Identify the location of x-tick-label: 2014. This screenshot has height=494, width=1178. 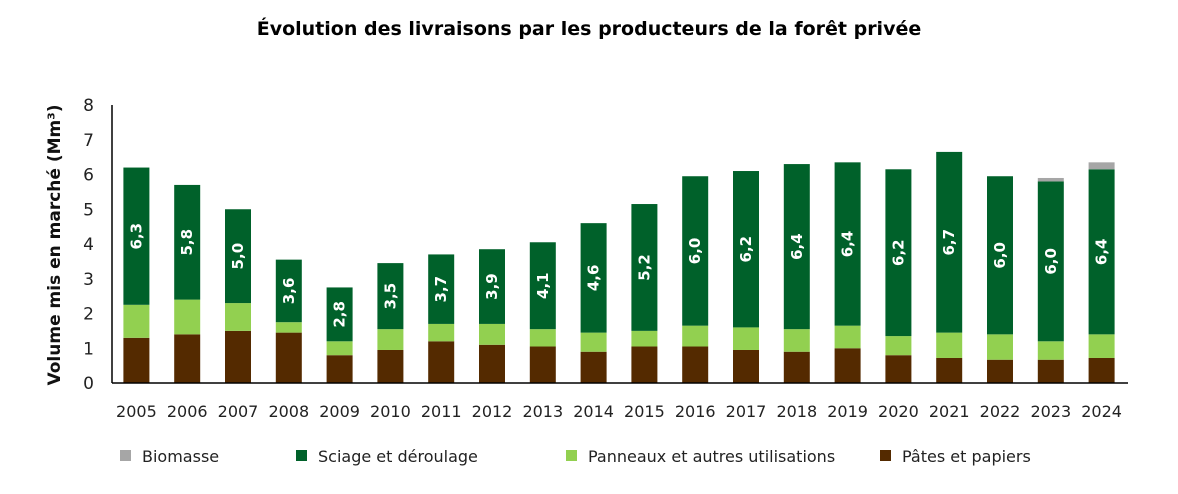
(593, 411).